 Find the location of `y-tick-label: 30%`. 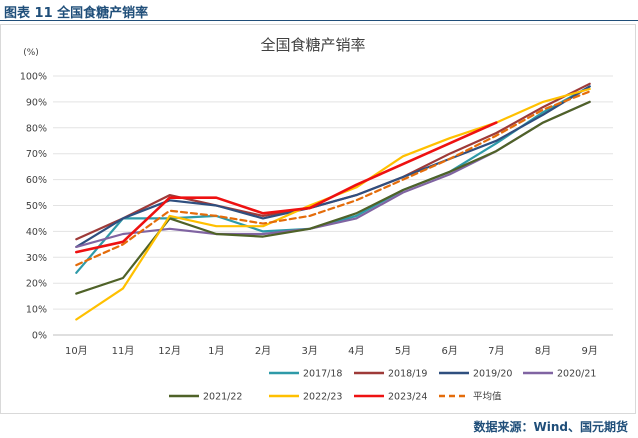

y-tick-label: 30% is located at coordinates (36, 258).